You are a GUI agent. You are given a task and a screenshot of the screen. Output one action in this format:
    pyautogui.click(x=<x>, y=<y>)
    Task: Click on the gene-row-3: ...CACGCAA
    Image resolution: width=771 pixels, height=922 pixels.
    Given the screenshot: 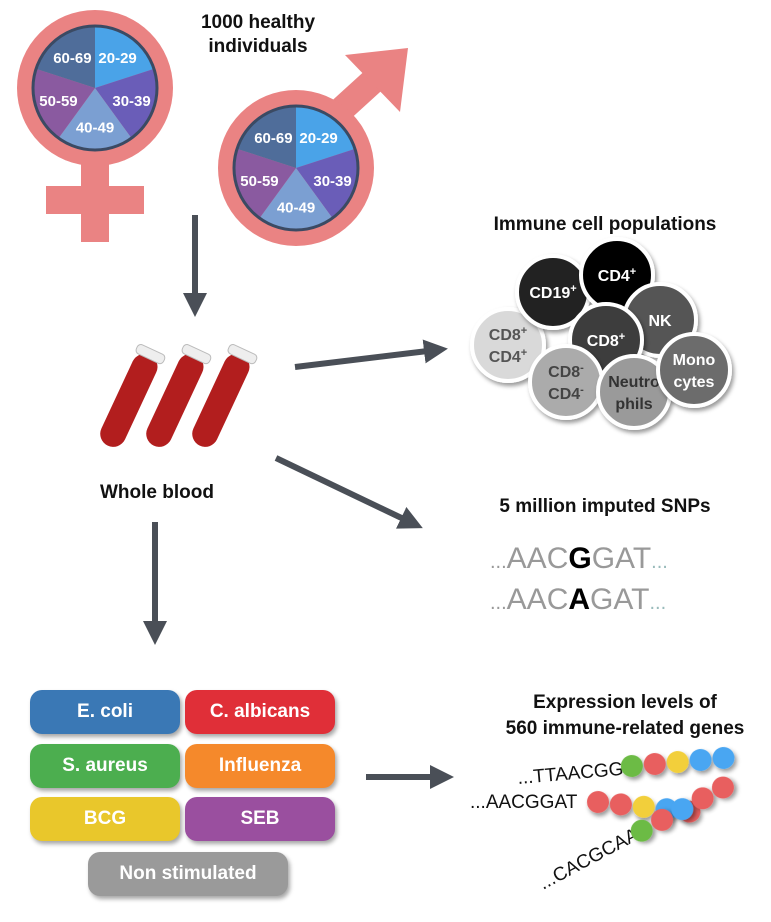 What is the action you would take?
    pyautogui.click(x=634, y=835)
    